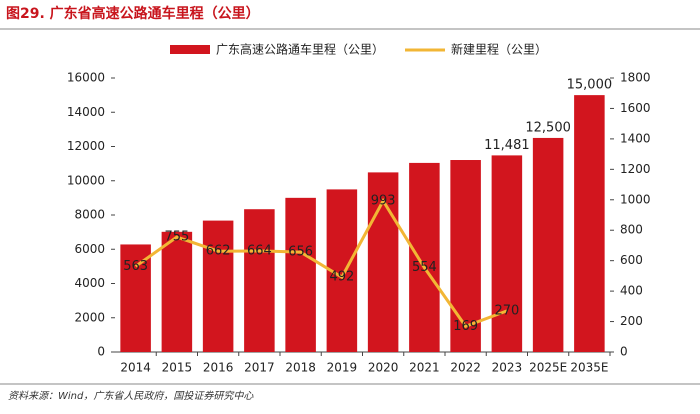  What do you see at coordinates (259, 250) in the screenshot?
I see `line-value-label: 664` at bounding box center [259, 250].